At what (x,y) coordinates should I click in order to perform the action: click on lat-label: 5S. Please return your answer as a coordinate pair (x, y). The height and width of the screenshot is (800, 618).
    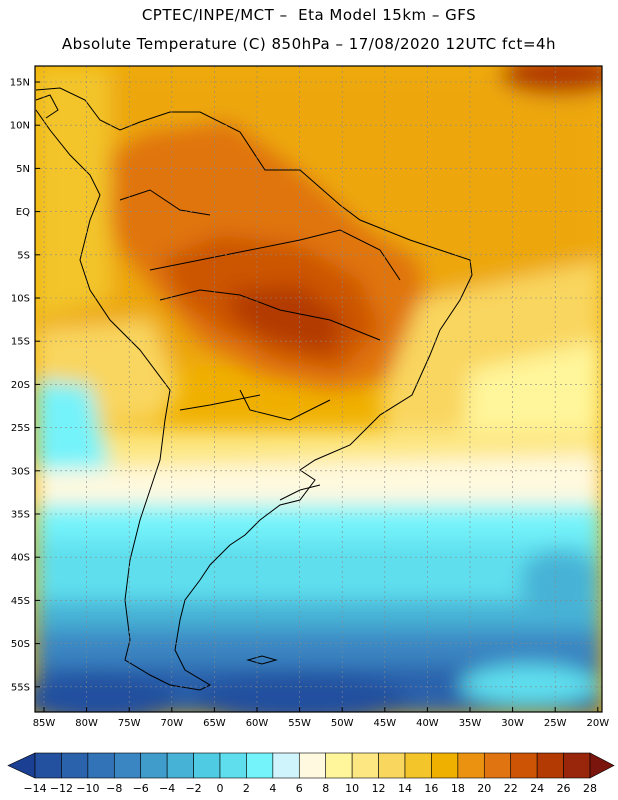
    Looking at the image, I should click on (23, 255).